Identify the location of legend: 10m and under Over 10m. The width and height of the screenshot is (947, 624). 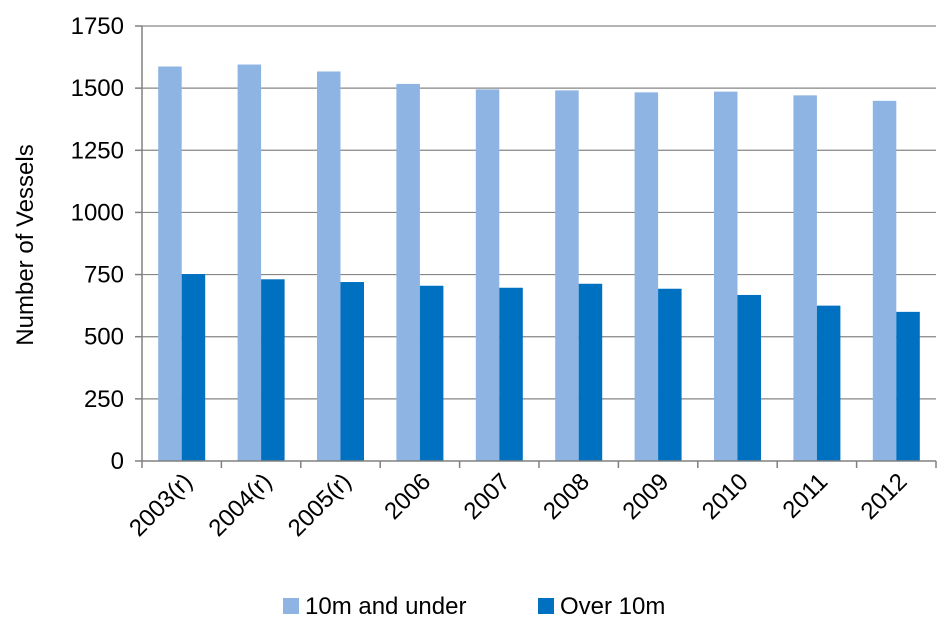
(474, 606).